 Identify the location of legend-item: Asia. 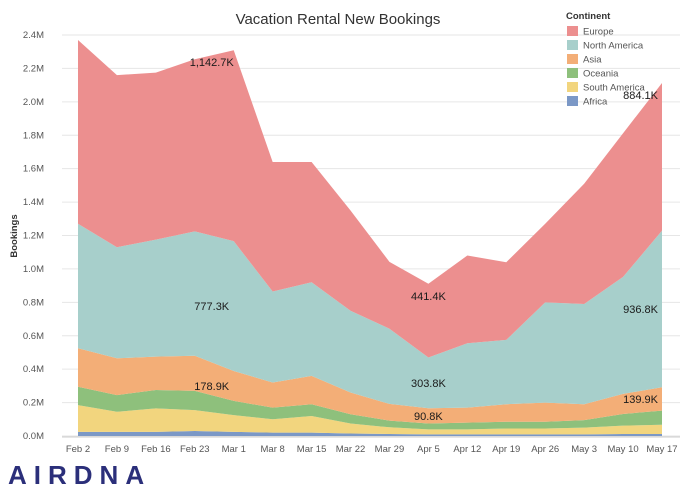
(592, 60).